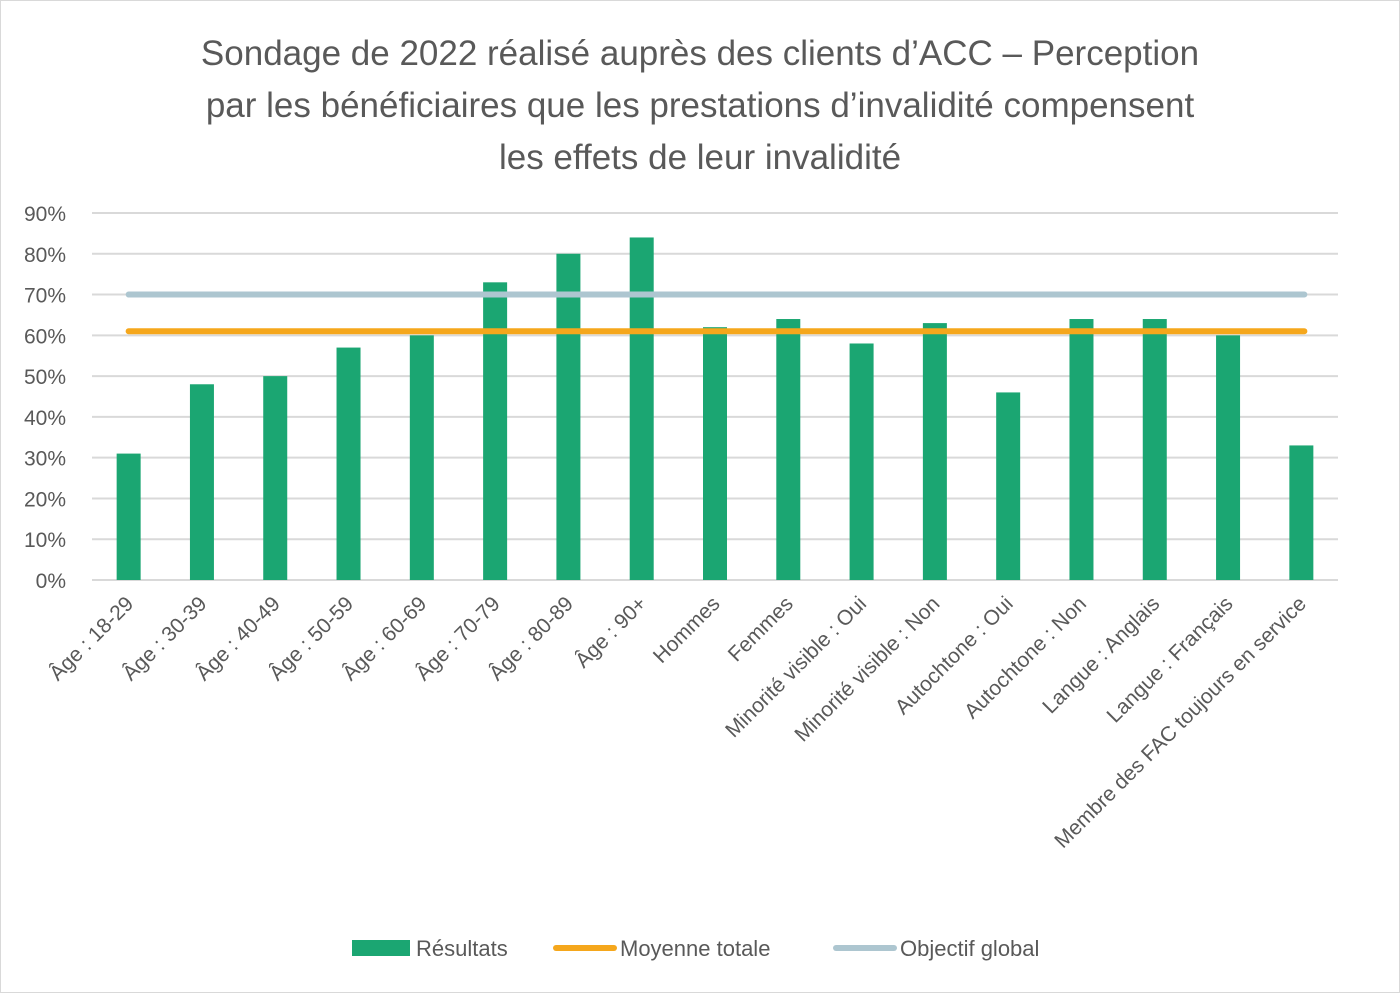  I want to click on y-tick-label: 10%, so click(45, 540).